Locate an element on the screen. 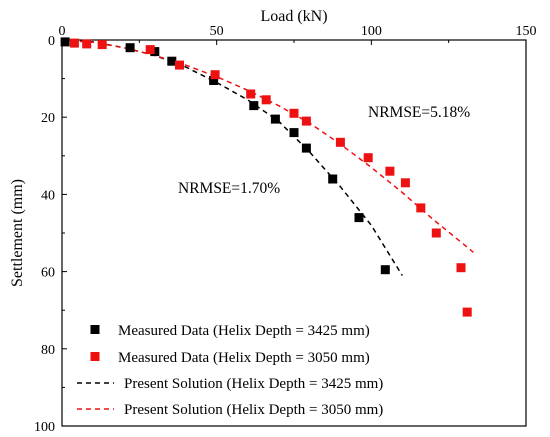 This screenshot has height=437, width=550. y-tick-label: 60 is located at coordinates (48, 273).